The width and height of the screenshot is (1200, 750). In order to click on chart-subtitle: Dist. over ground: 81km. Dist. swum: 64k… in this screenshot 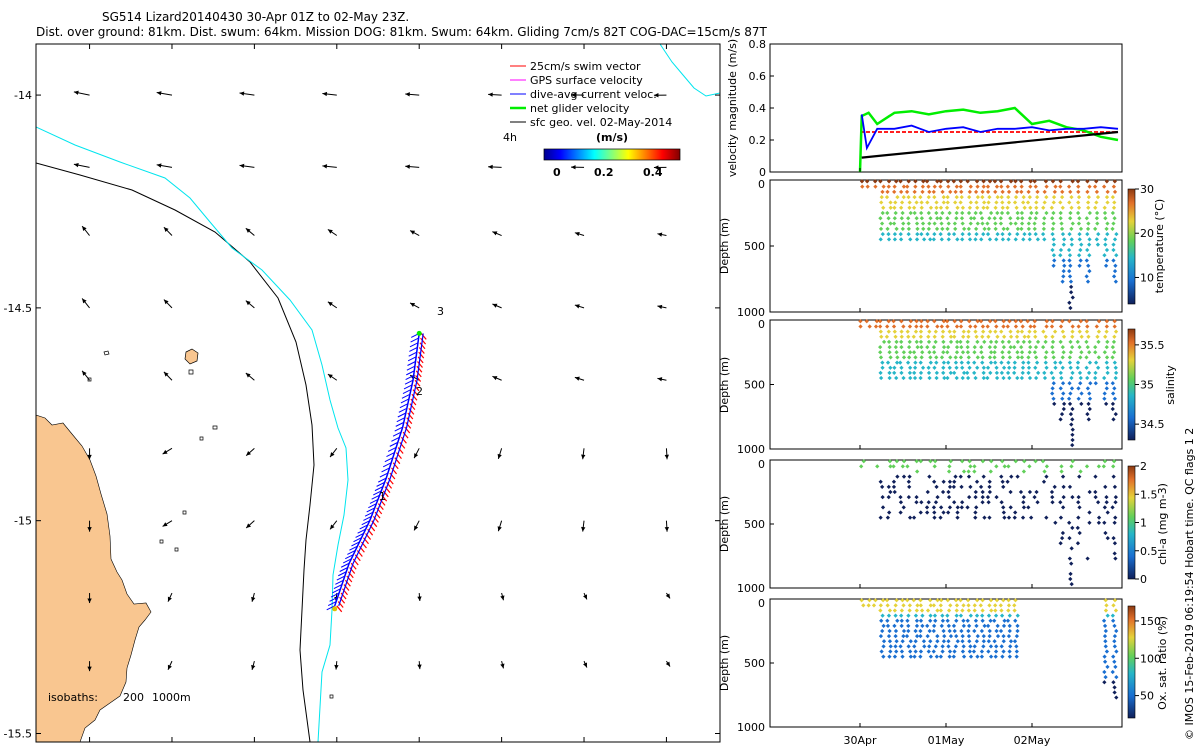, I will do `click(401, 32)`.